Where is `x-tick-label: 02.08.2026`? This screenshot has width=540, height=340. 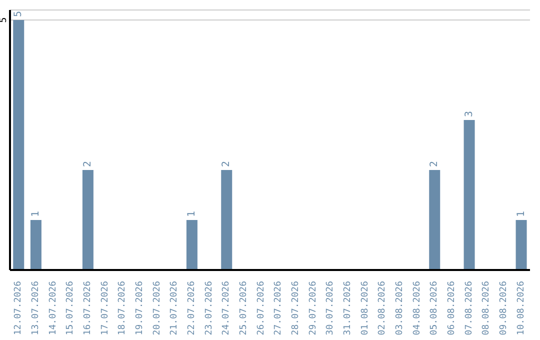 x-tick-label: 02.08.2026 is located at coordinates (383, 308).